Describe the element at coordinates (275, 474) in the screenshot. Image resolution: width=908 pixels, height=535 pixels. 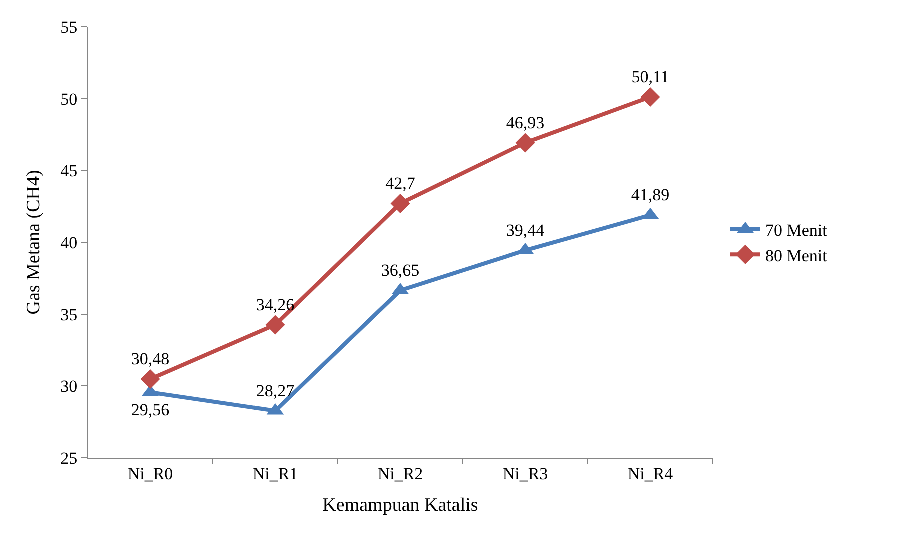
I see `x-tick-label: Ni_R1` at that location.